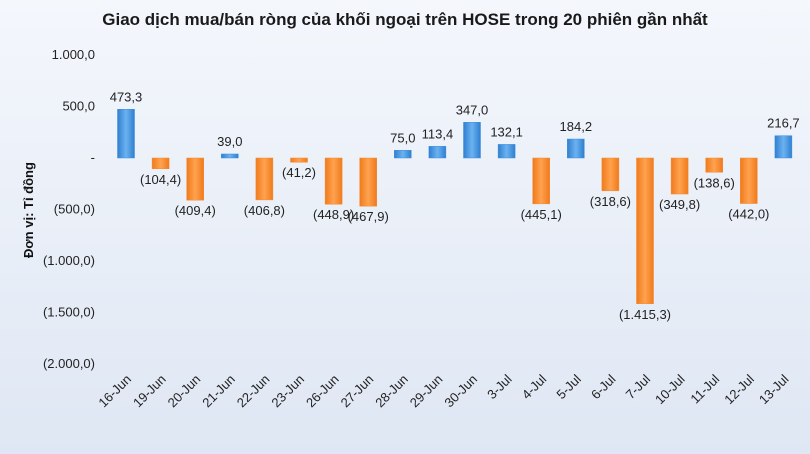 The image size is (810, 454). I want to click on data-label: 132,1, so click(506, 131).